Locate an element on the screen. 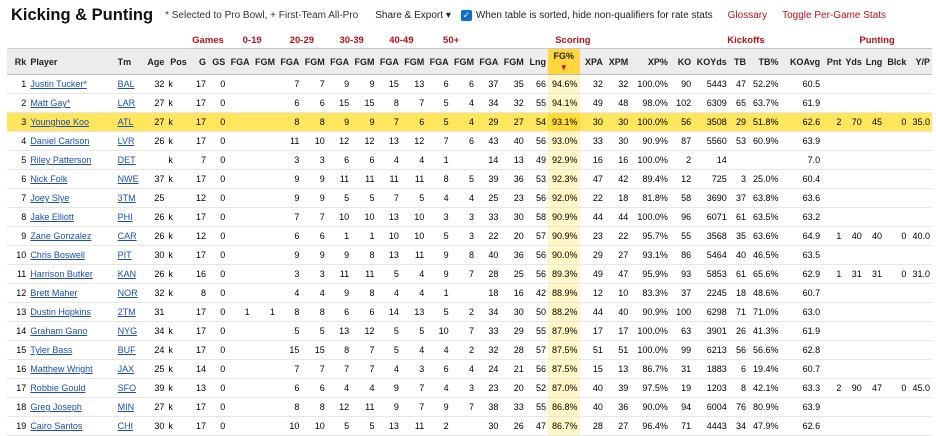 The image size is (936, 436). column-header-g: G is located at coordinates (198, 61).